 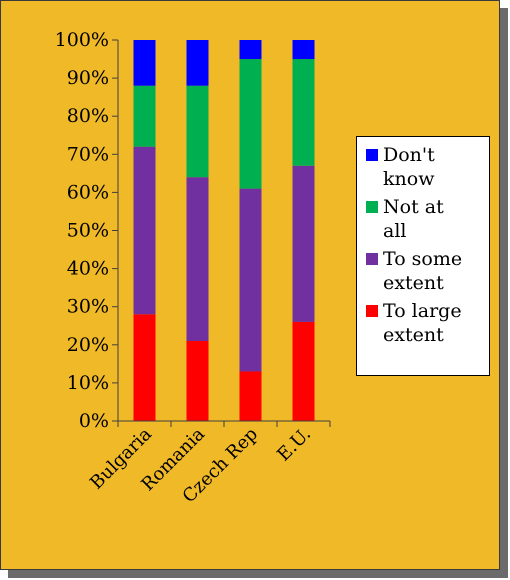 I want to click on y-tick-label: 20%, so click(x=88, y=345).